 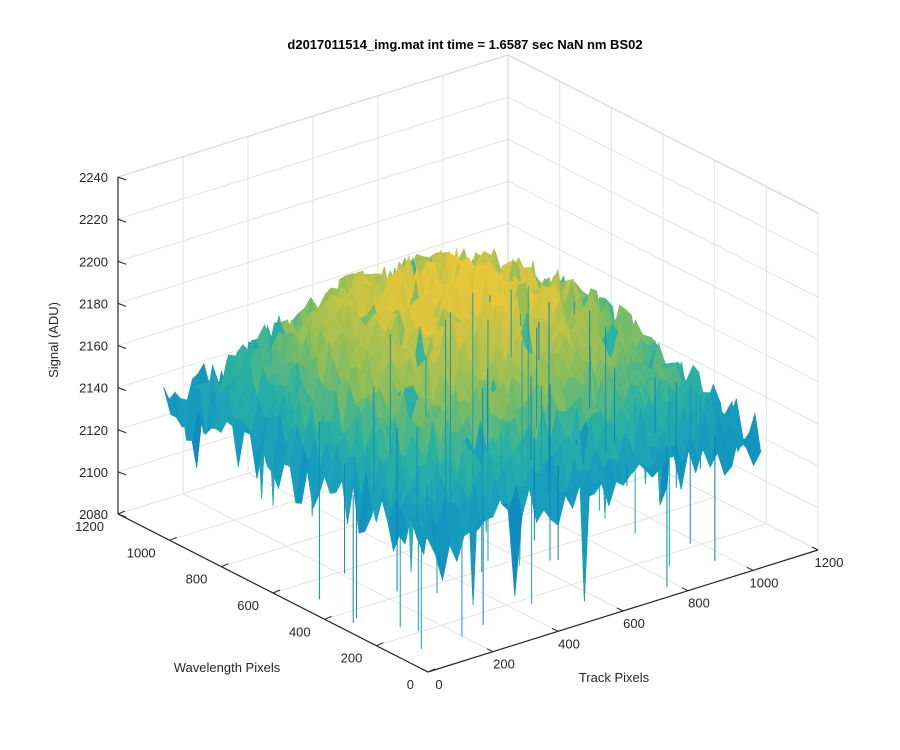 What do you see at coordinates (438, 684) in the screenshot?
I see `x-tick-label: 0` at bounding box center [438, 684].